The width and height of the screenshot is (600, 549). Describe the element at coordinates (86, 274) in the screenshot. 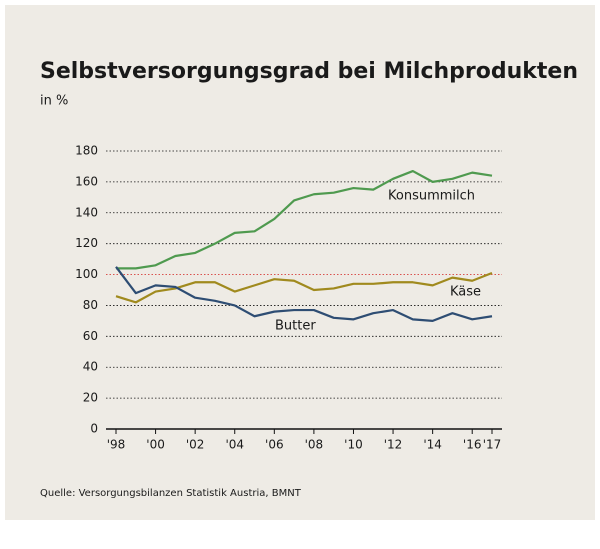

I see `y-tick-label: 100` at that location.